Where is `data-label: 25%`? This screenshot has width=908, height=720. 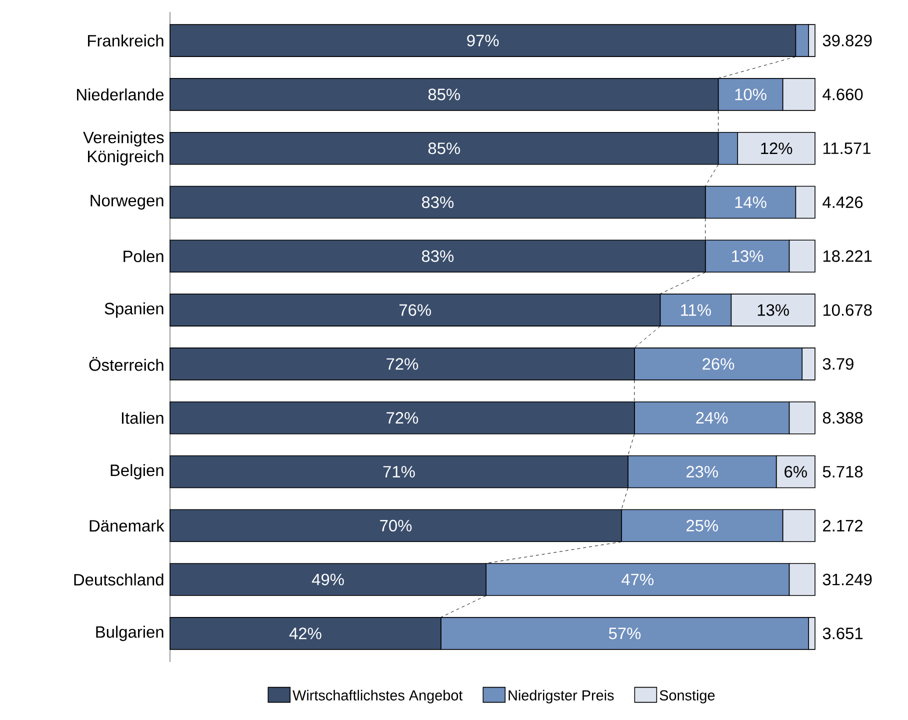
data-label: 25% is located at coordinates (702, 526).